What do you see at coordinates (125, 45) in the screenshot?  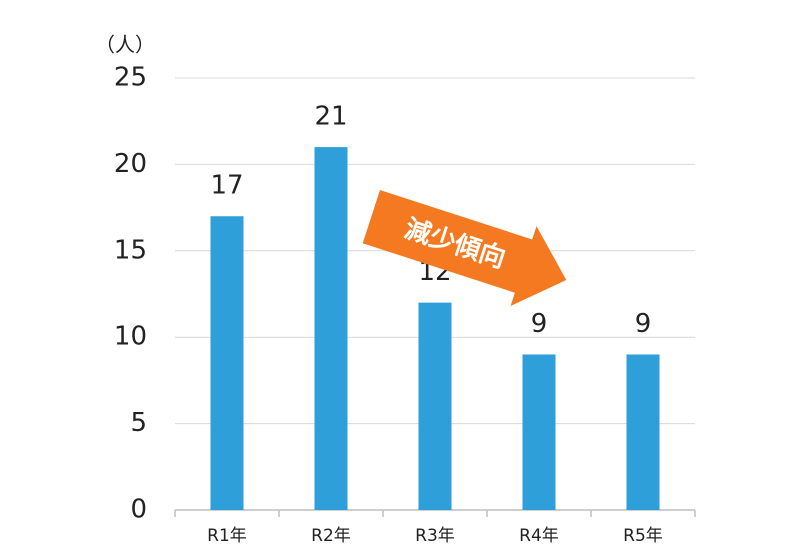 I see `y-axis-label: （人）` at bounding box center [125, 45].